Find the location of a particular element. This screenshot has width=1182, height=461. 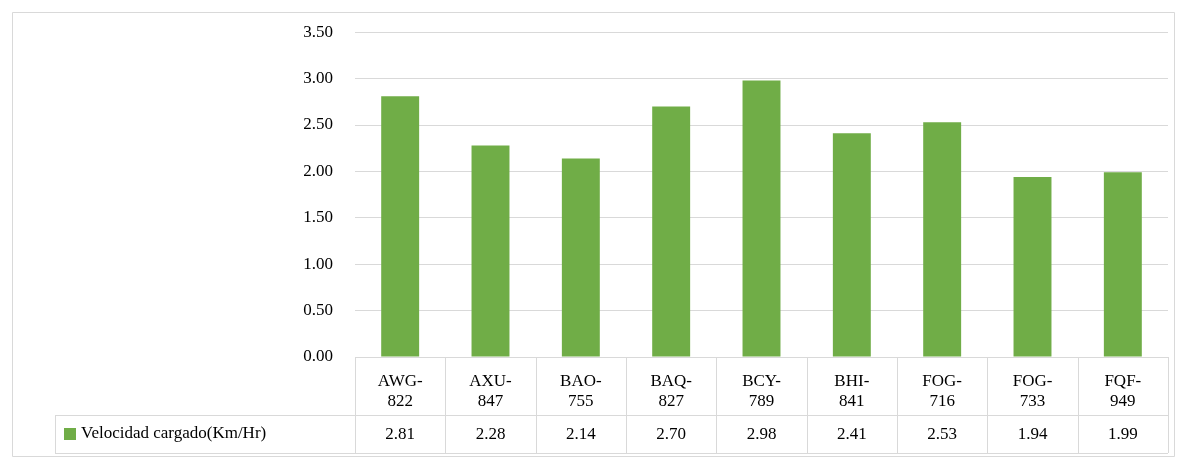

data-label: 1.99 is located at coordinates (1122, 434).